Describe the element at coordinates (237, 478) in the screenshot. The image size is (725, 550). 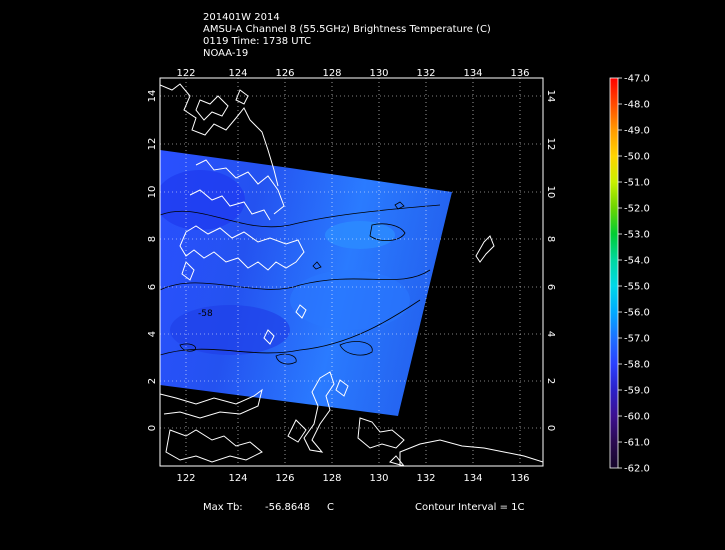
I see `lon-tick-bottom: 124` at that location.